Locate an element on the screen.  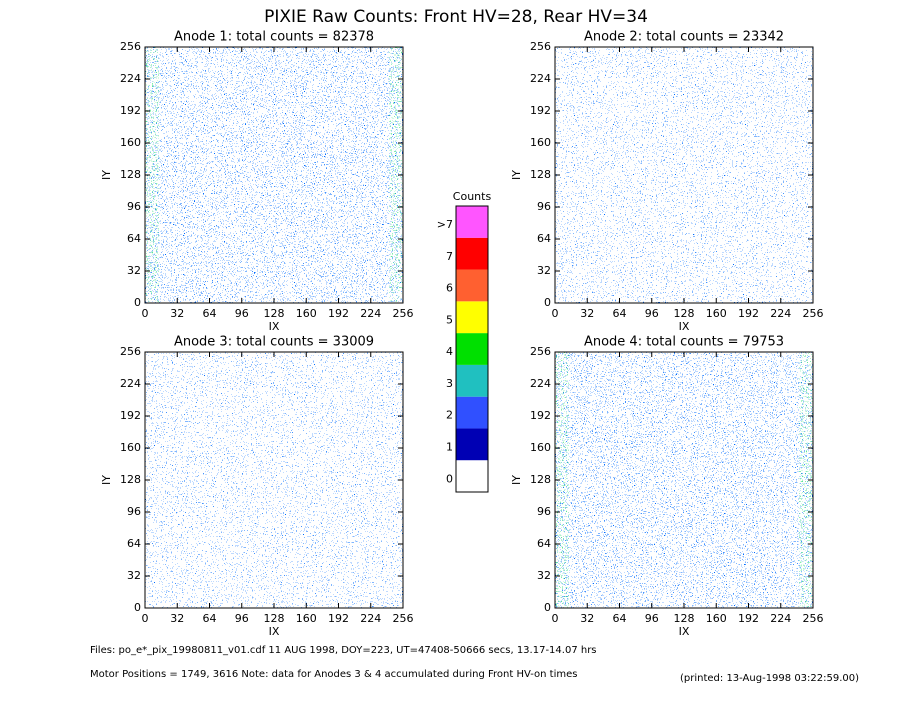
colorbar-label: 5 is located at coordinates (449, 319).